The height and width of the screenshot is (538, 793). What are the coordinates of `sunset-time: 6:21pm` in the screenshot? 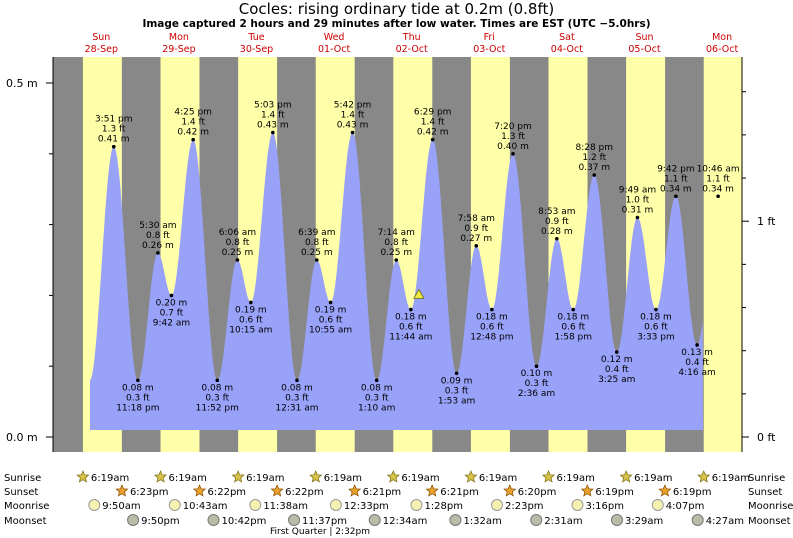 It's located at (459, 492).